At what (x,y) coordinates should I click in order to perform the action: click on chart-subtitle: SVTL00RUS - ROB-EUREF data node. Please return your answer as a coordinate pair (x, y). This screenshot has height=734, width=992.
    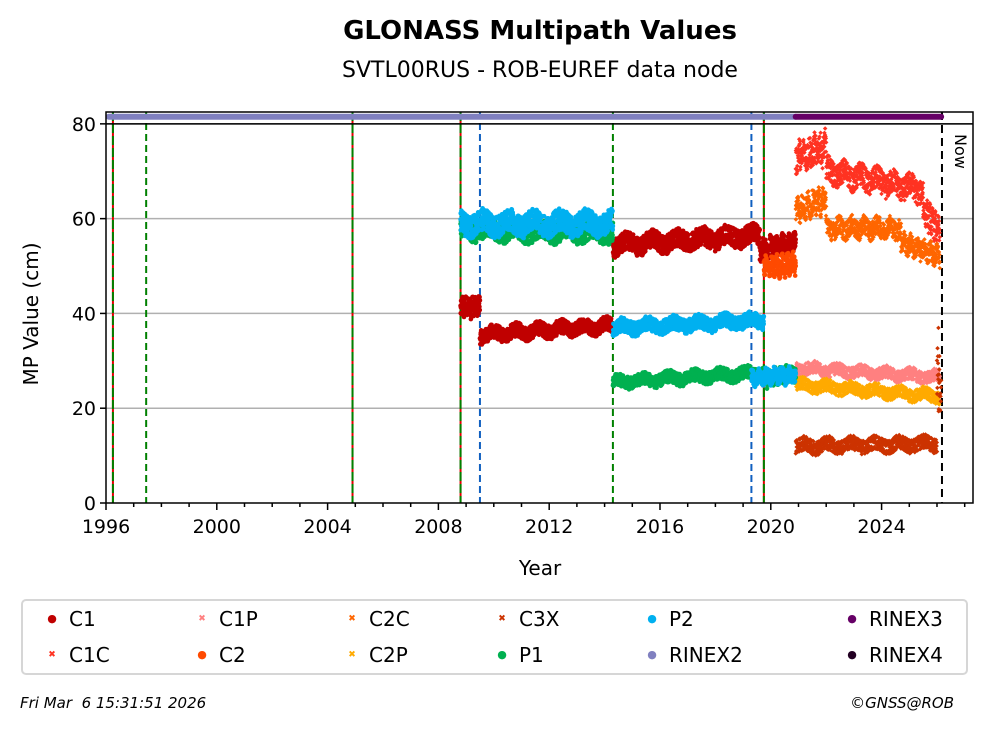
    Looking at the image, I should click on (540, 70).